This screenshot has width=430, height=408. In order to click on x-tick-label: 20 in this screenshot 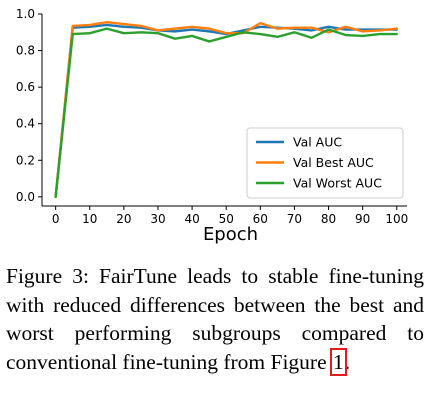, I will do `click(123, 219)`.